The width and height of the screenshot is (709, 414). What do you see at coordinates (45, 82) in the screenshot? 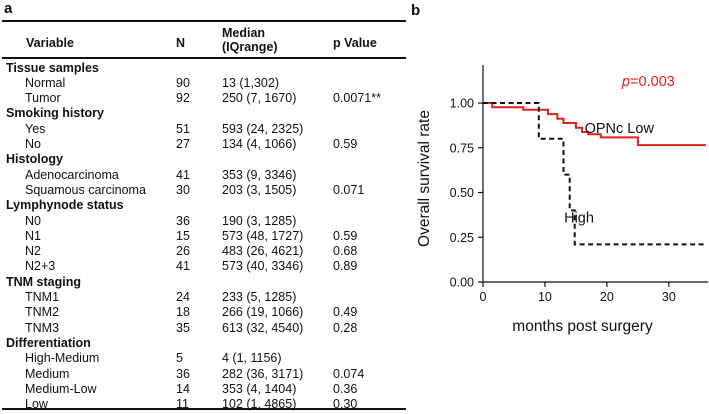
I see `cell-variable: Normal` at bounding box center [45, 82].